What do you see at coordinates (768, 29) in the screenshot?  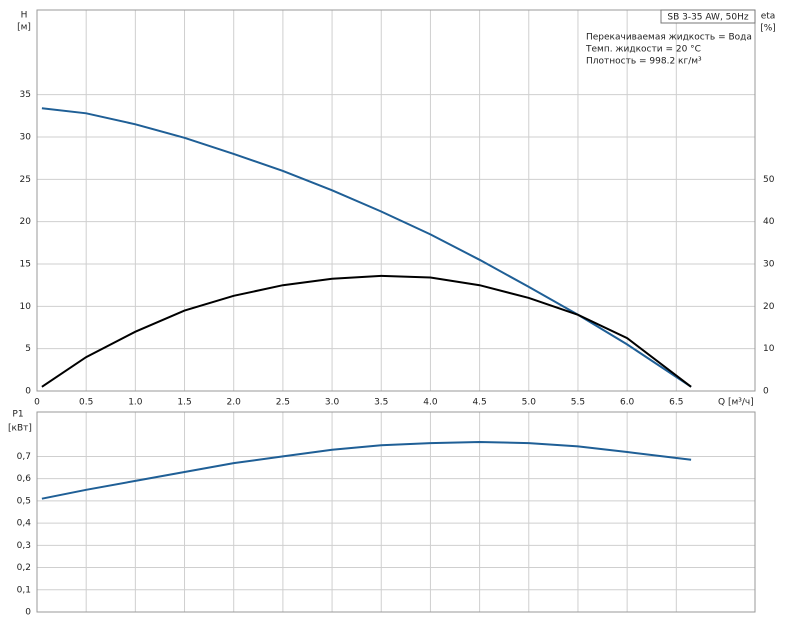 I see `y2-unit: [%]` at bounding box center [768, 29].